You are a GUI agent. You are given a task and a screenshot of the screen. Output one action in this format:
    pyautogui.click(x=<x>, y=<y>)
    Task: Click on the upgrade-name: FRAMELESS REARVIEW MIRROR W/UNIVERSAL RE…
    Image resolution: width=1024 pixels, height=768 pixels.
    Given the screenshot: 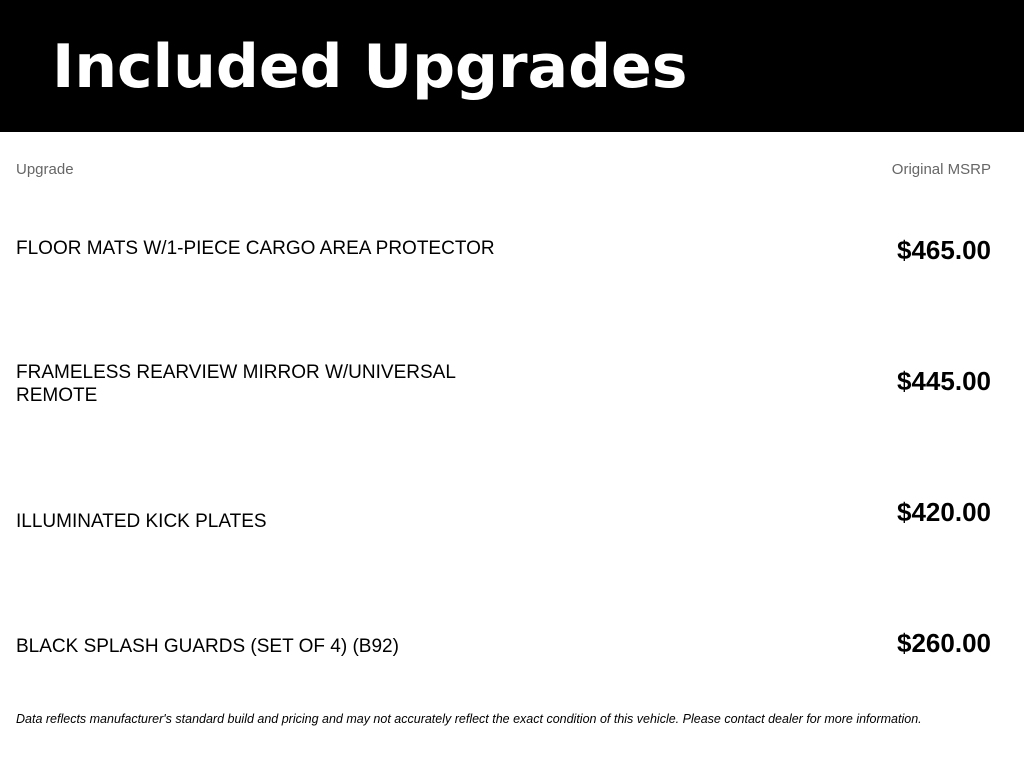 What is the action you would take?
    pyautogui.click(x=236, y=384)
    